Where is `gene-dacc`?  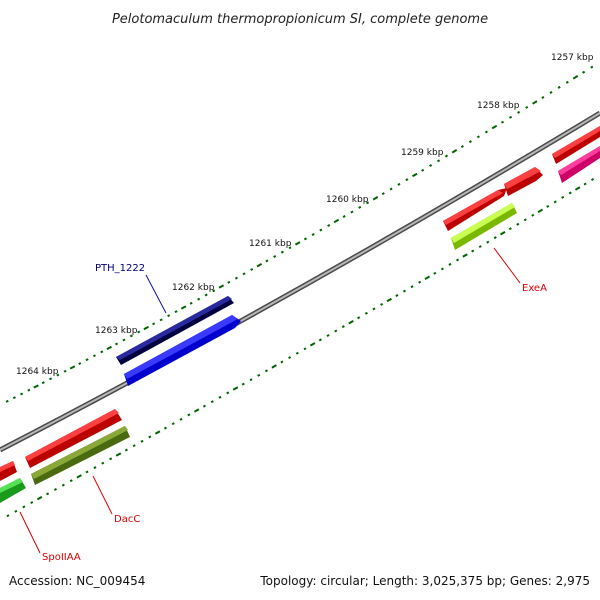 gene-dacc is located at coordinates (80, 455).